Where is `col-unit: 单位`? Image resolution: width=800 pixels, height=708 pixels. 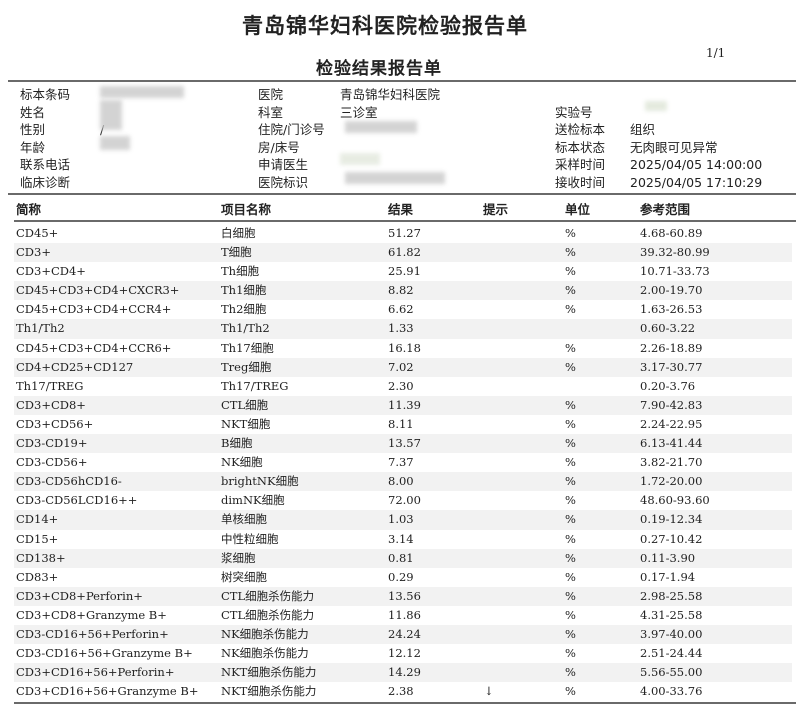 col-unit: 单位 is located at coordinates (578, 209).